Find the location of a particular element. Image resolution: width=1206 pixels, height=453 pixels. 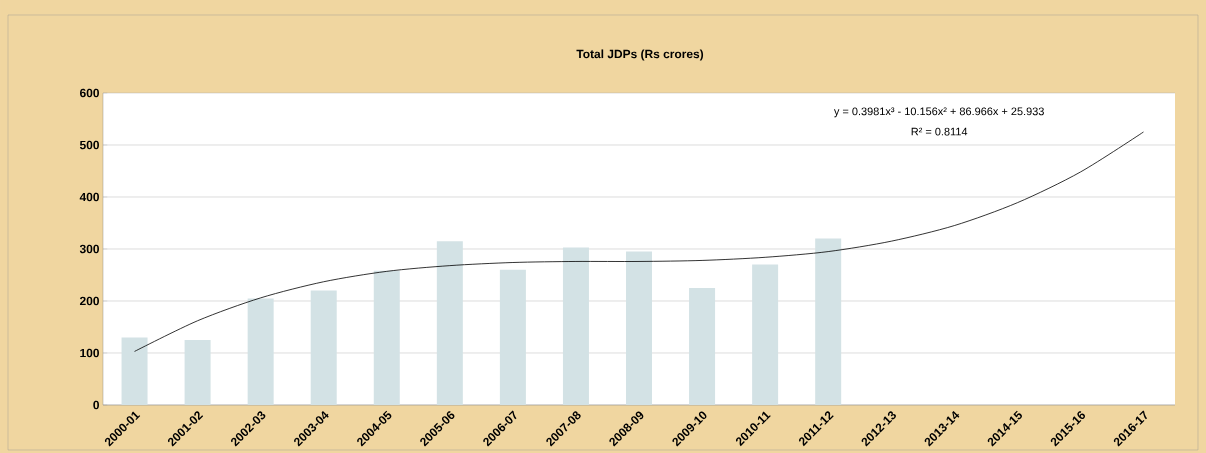

chart-title: Total JDPs (Rs crores) is located at coordinates (640, 55).